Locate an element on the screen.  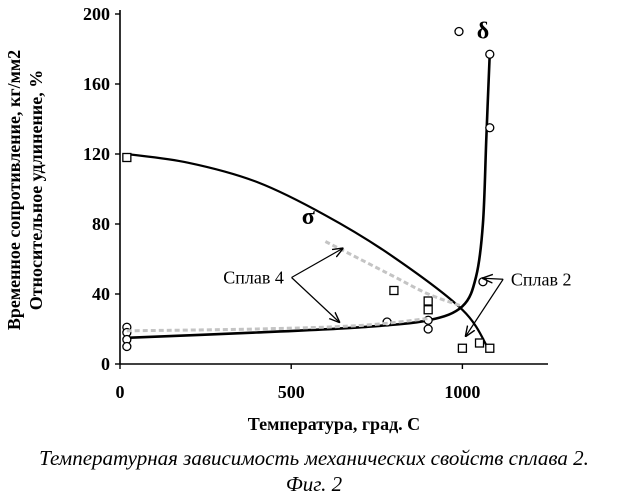
y-axis-title-1: Временное сопротивление, кг/мм2 is located at coordinates (14, 190).